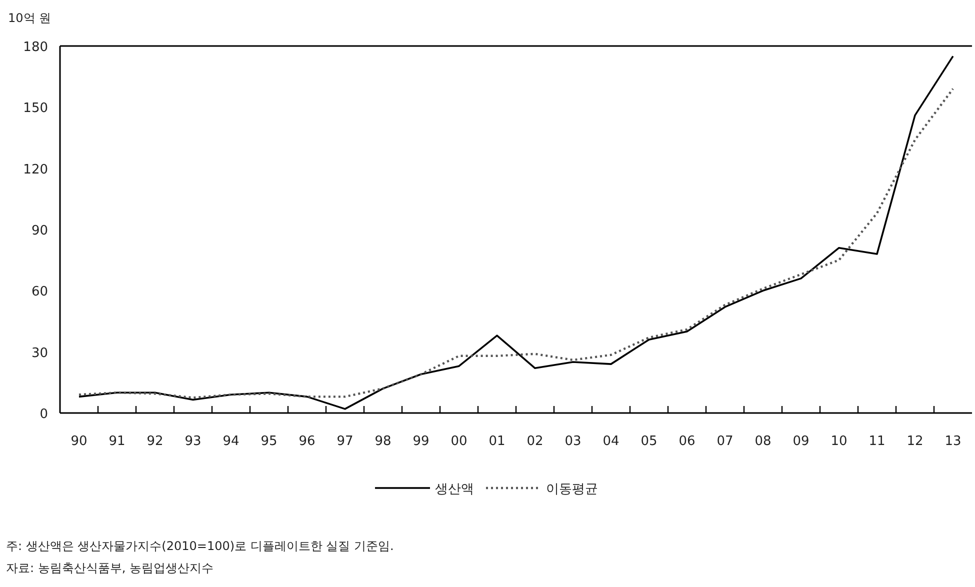 Image resolution: width=975 pixels, height=587 pixels. I want to click on x-tick-label: 02, so click(535, 441).